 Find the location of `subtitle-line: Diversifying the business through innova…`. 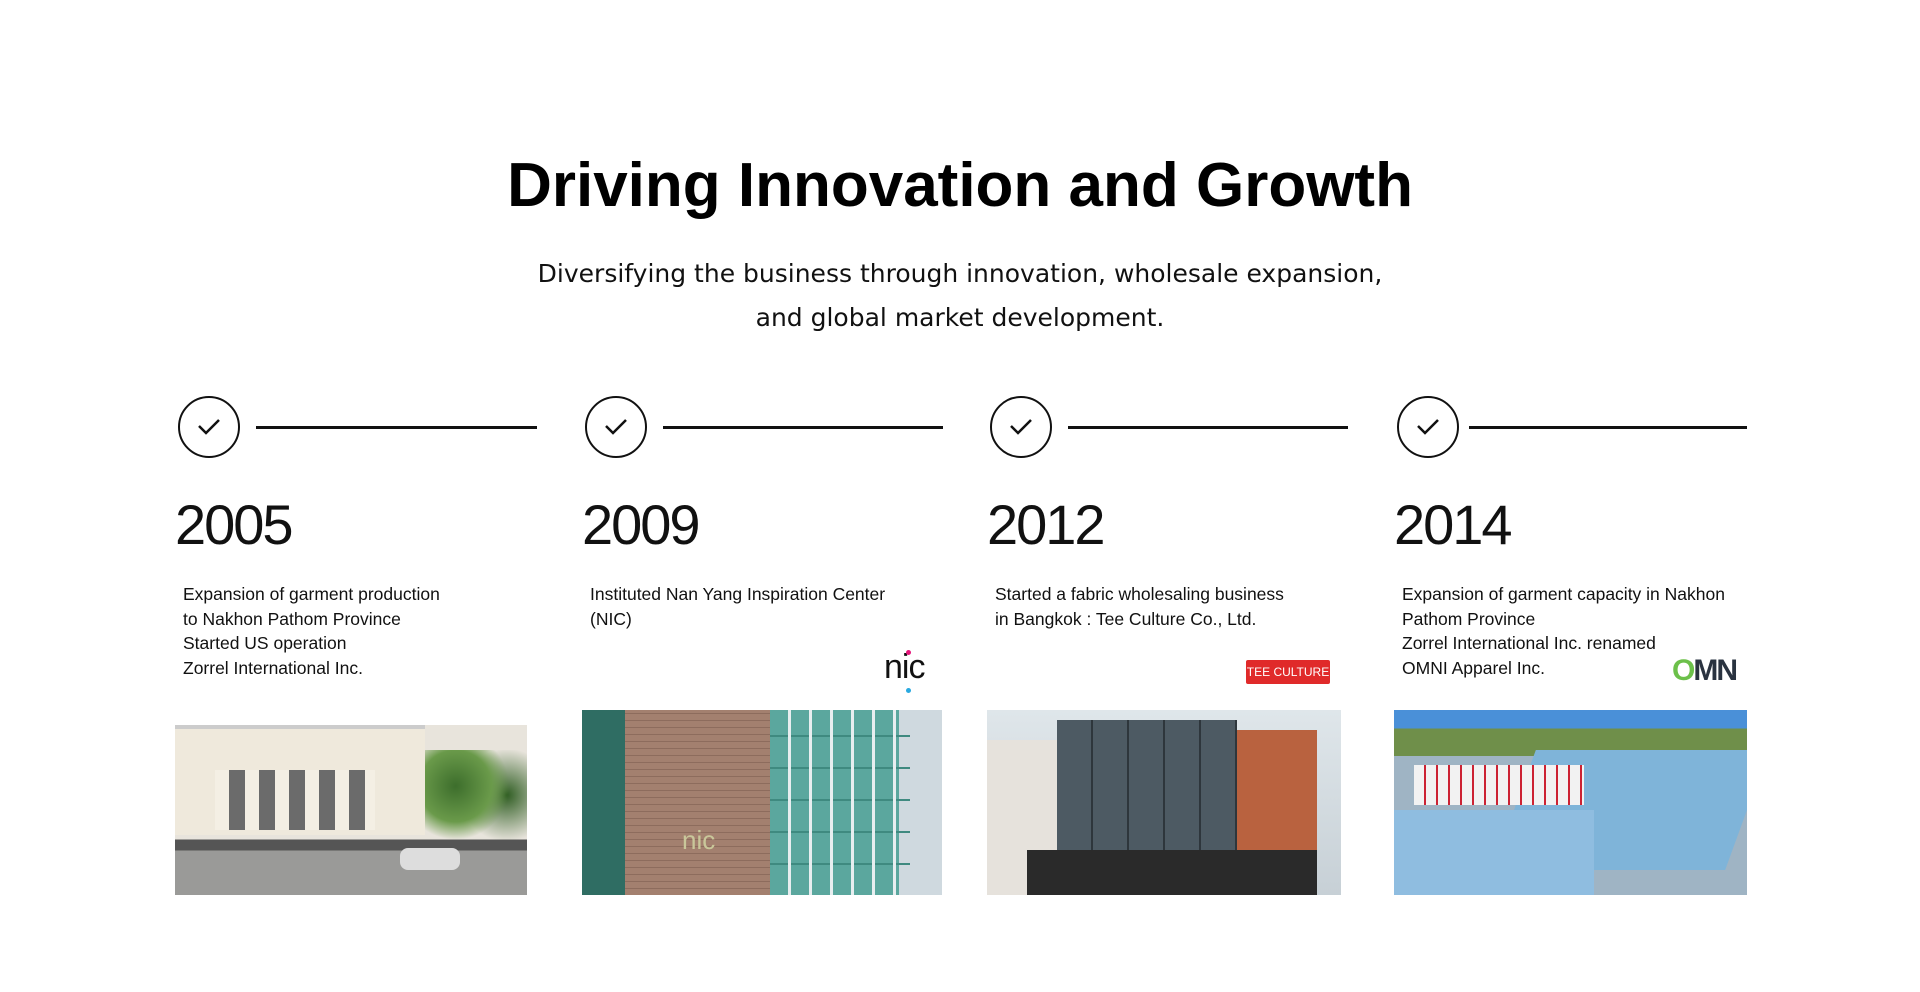

subtitle-line: Diversifying the business through innova… is located at coordinates (960, 273).